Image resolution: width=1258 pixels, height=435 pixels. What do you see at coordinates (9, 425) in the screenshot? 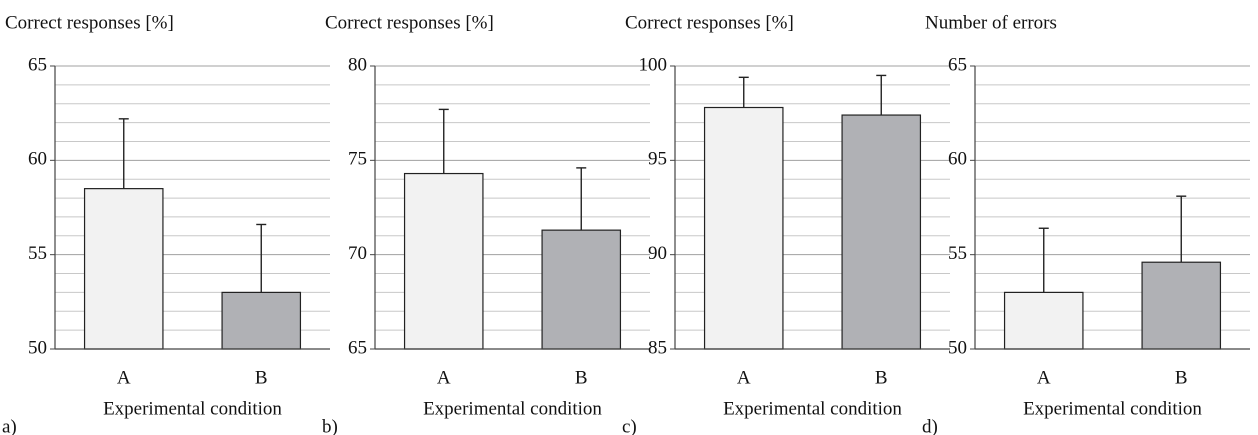
I see `panel-label: a)` at bounding box center [9, 425].